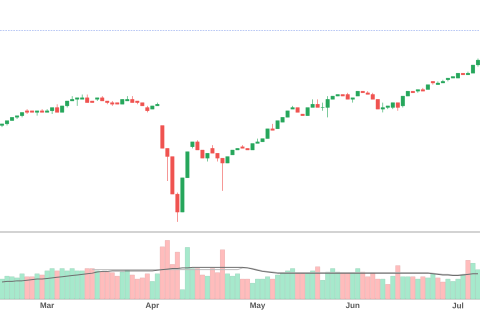 This screenshot has width=480, height=320. Describe the element at coordinates (458, 305) in the screenshot. I see `x-tick-label: Jul` at that location.